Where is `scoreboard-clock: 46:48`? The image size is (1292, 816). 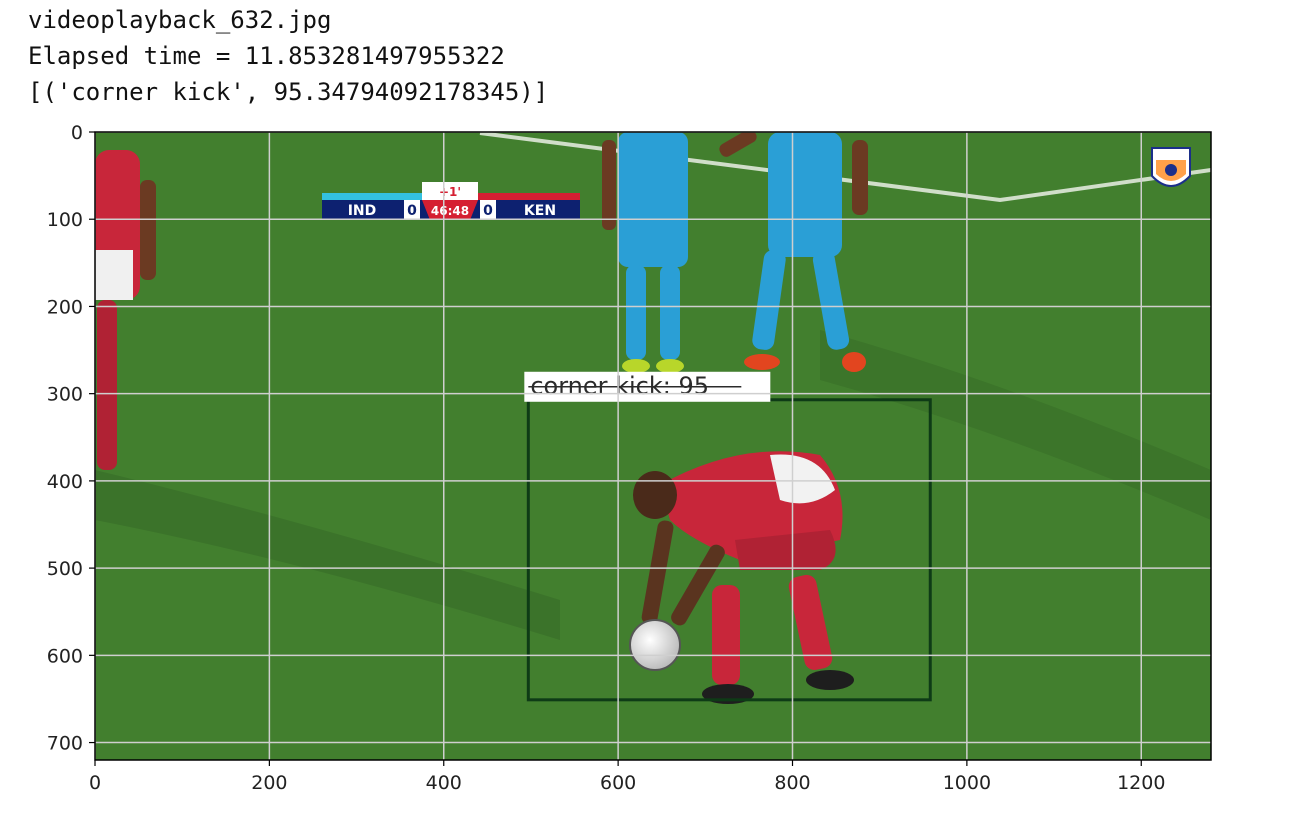 scoreboard-clock: 46:48 is located at coordinates (450, 211).